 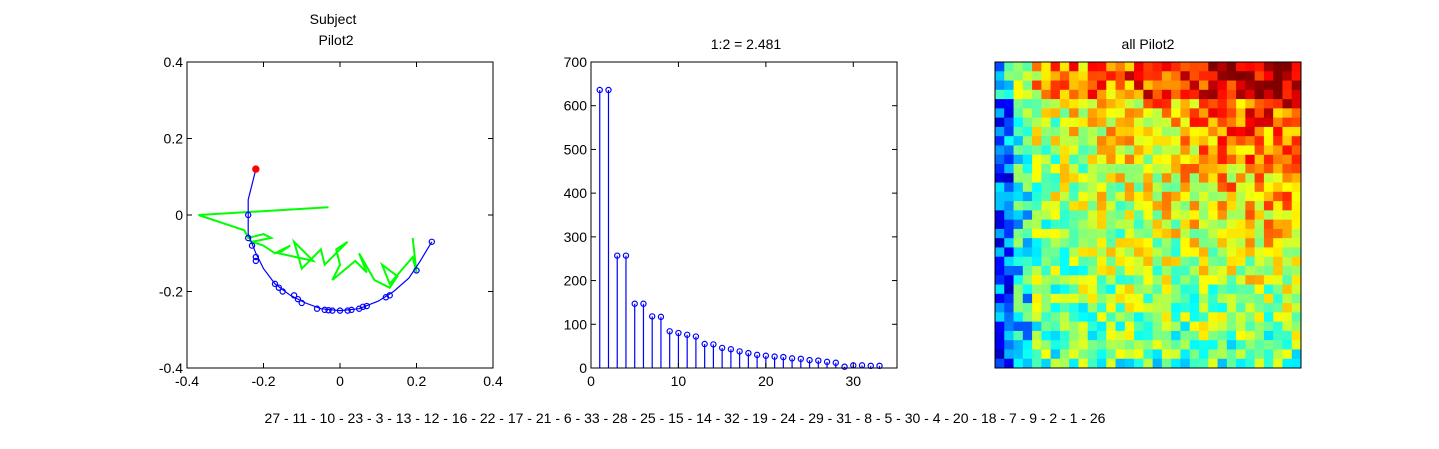 I want to click on chart2-title: 1:2 = 2.481, so click(x=746, y=44).